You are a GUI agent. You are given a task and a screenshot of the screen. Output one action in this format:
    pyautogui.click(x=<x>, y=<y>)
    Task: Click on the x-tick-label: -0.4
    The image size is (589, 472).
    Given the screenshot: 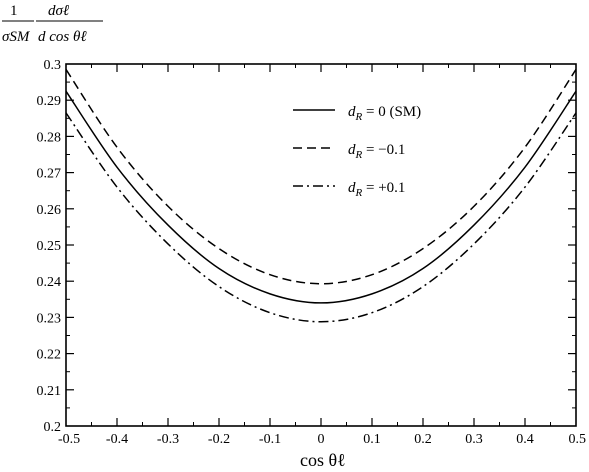 What is the action you would take?
    pyautogui.click(x=117, y=439)
    